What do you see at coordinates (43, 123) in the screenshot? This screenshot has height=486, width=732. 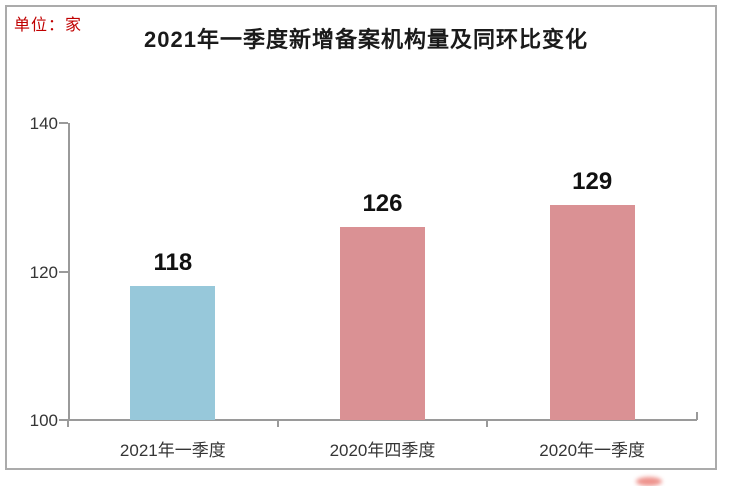 I see `y-axis-tick-label: 140` at bounding box center [43, 123].